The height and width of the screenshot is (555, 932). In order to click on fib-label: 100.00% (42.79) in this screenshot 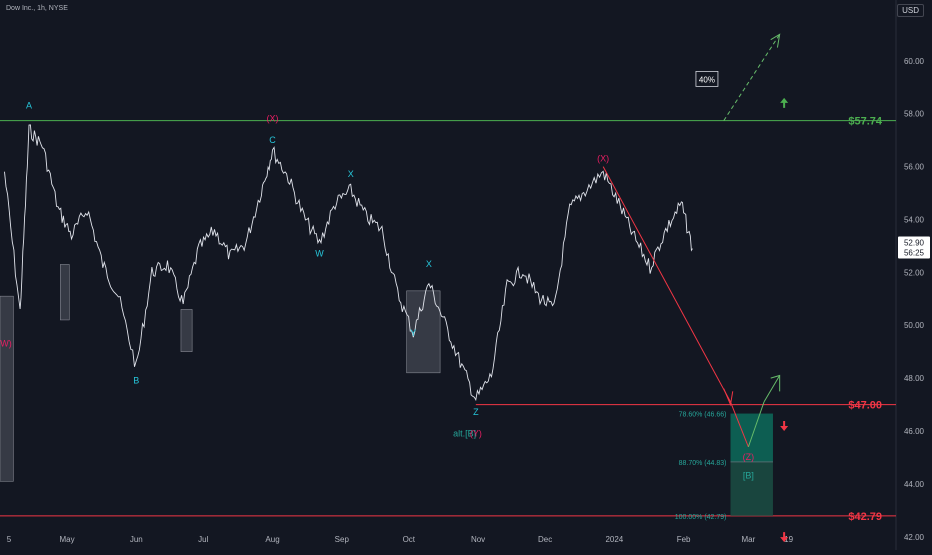, I will do `click(701, 517)`.